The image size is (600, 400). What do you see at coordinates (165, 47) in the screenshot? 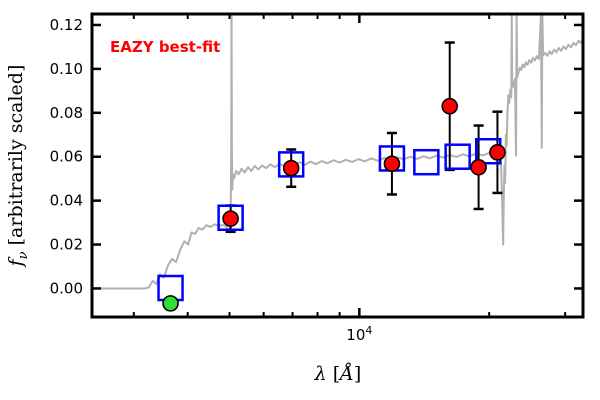
I see `best-fit-annotation: EAZY best-fit` at bounding box center [165, 47].